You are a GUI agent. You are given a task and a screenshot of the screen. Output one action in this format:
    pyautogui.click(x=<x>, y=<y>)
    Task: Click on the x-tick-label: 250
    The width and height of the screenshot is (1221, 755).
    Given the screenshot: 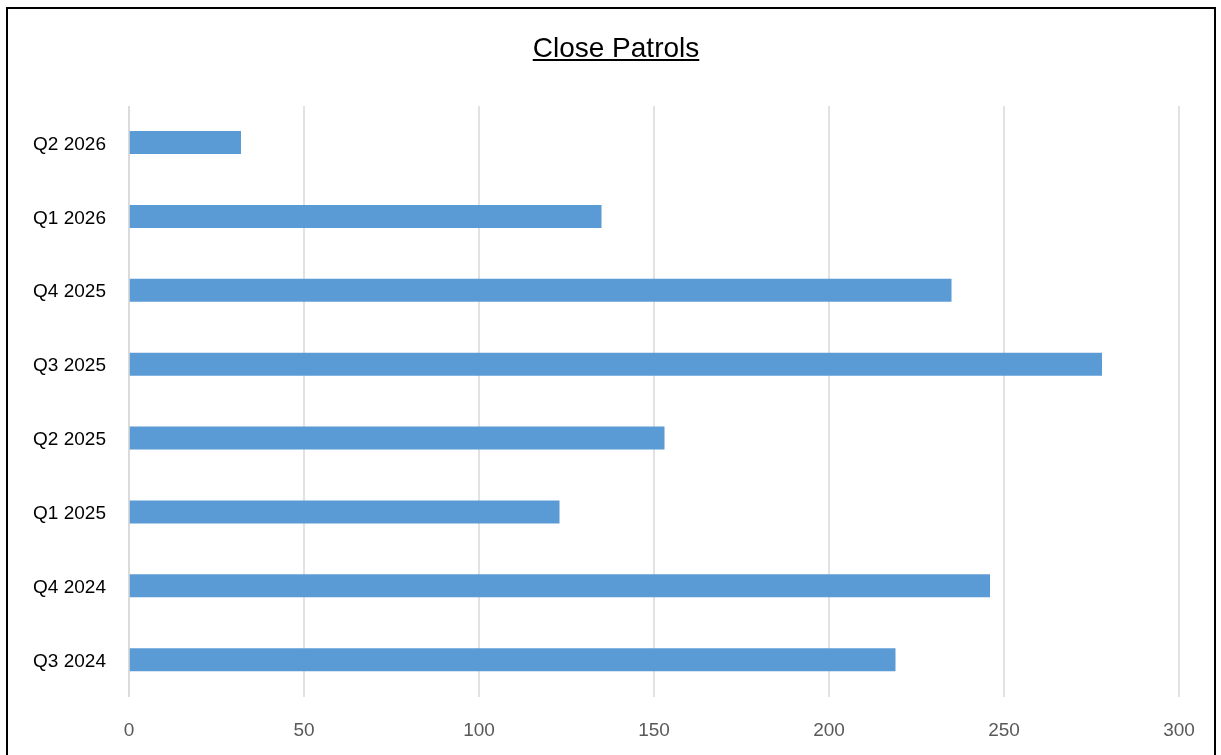 What is the action you would take?
    pyautogui.click(x=1004, y=730)
    